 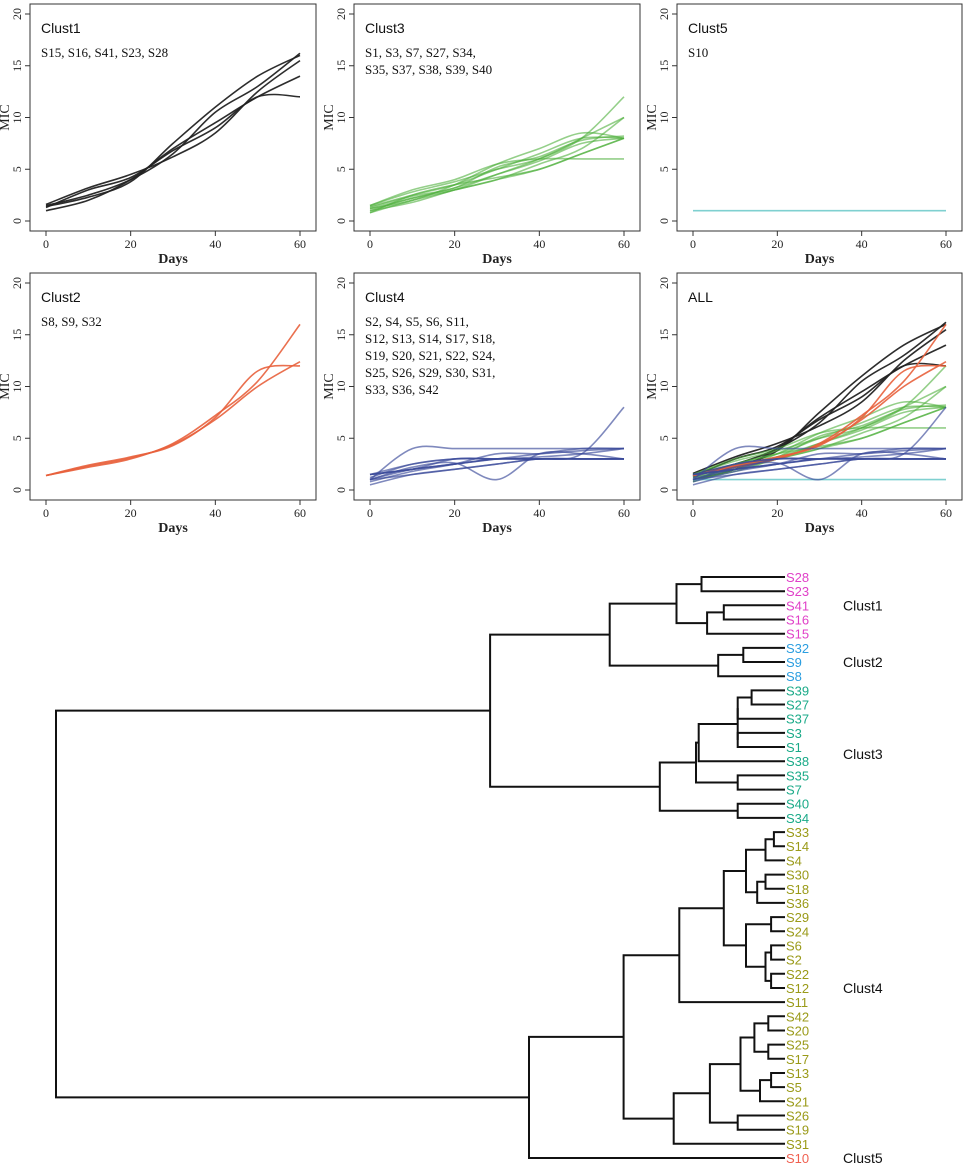 What do you see at coordinates (797, 1059) in the screenshot?
I see `leaf-label-s17: S17` at bounding box center [797, 1059].